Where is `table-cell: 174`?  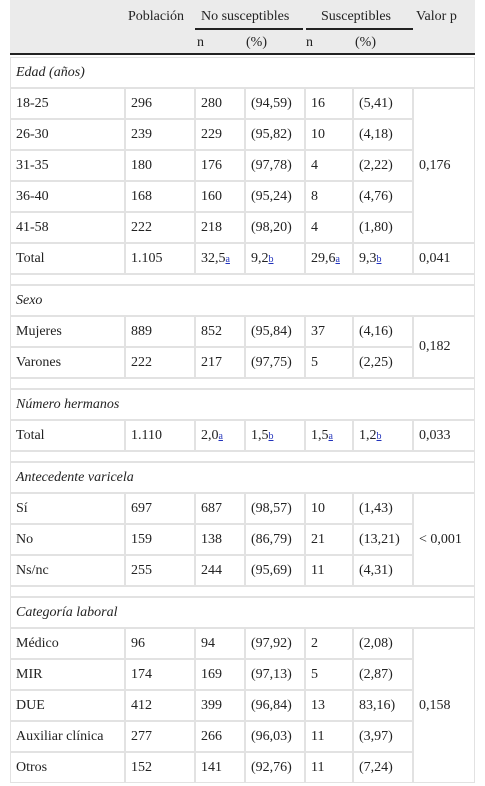 table-cell: 174 is located at coordinates (160, 674).